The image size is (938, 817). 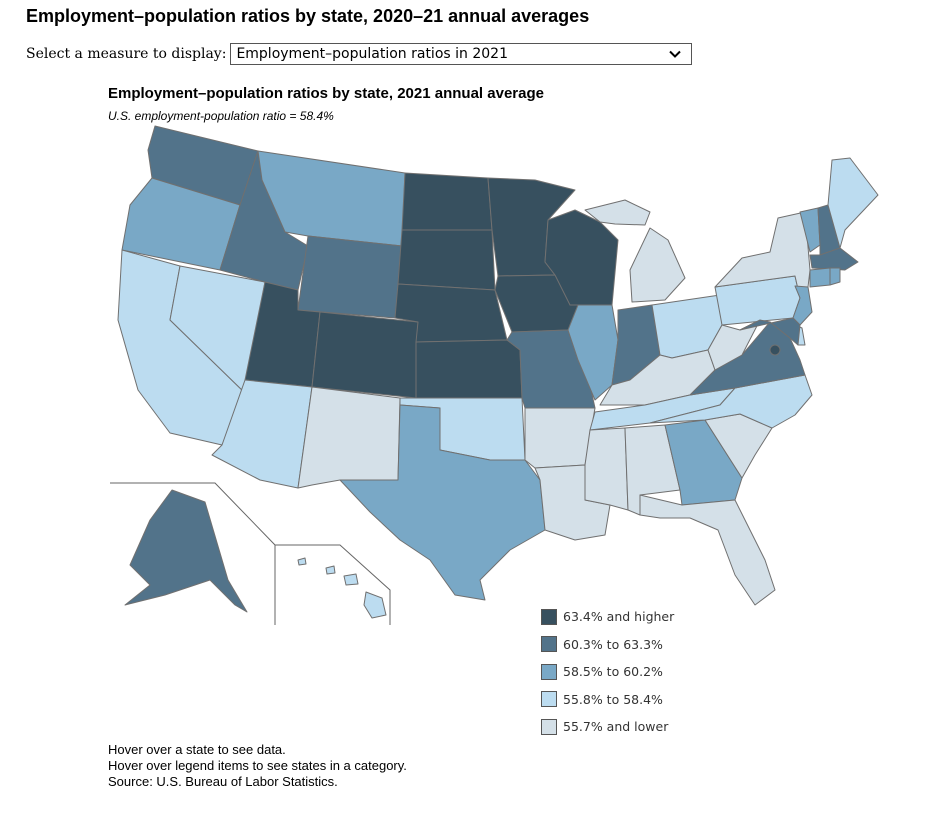 I want to click on state-MI, so click(x=635, y=251).